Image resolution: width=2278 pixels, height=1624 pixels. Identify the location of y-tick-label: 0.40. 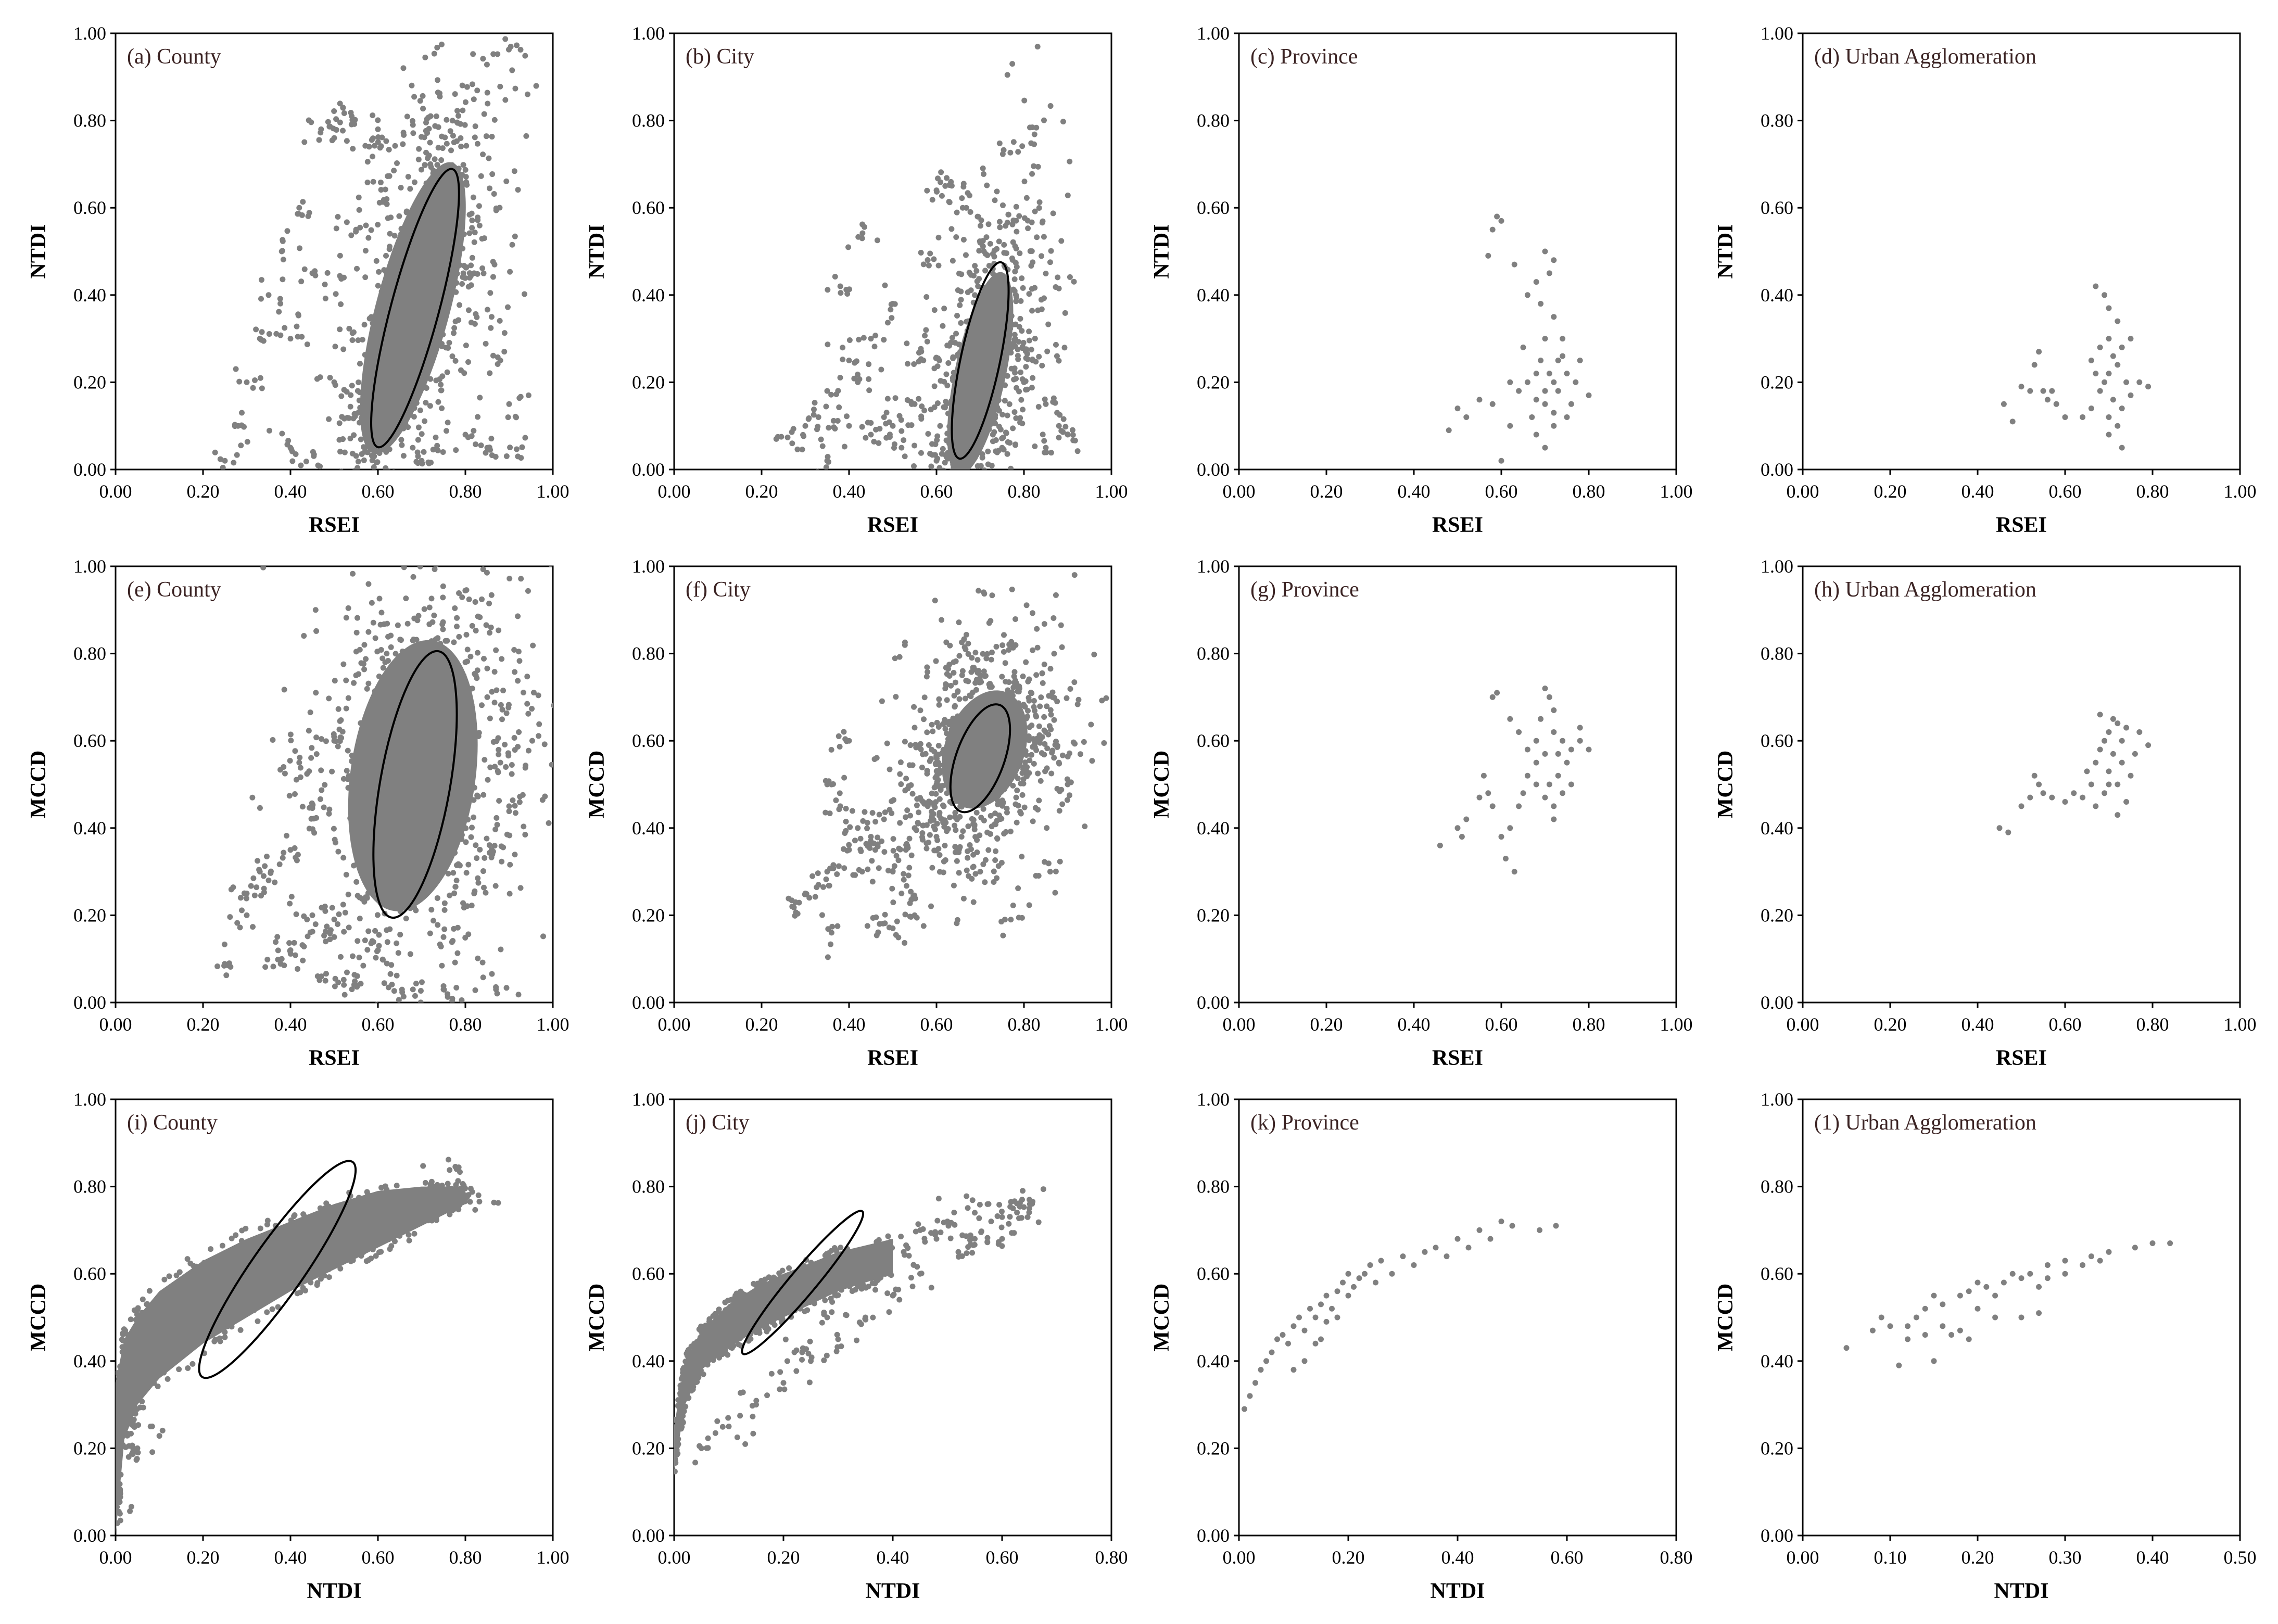
(89, 296).